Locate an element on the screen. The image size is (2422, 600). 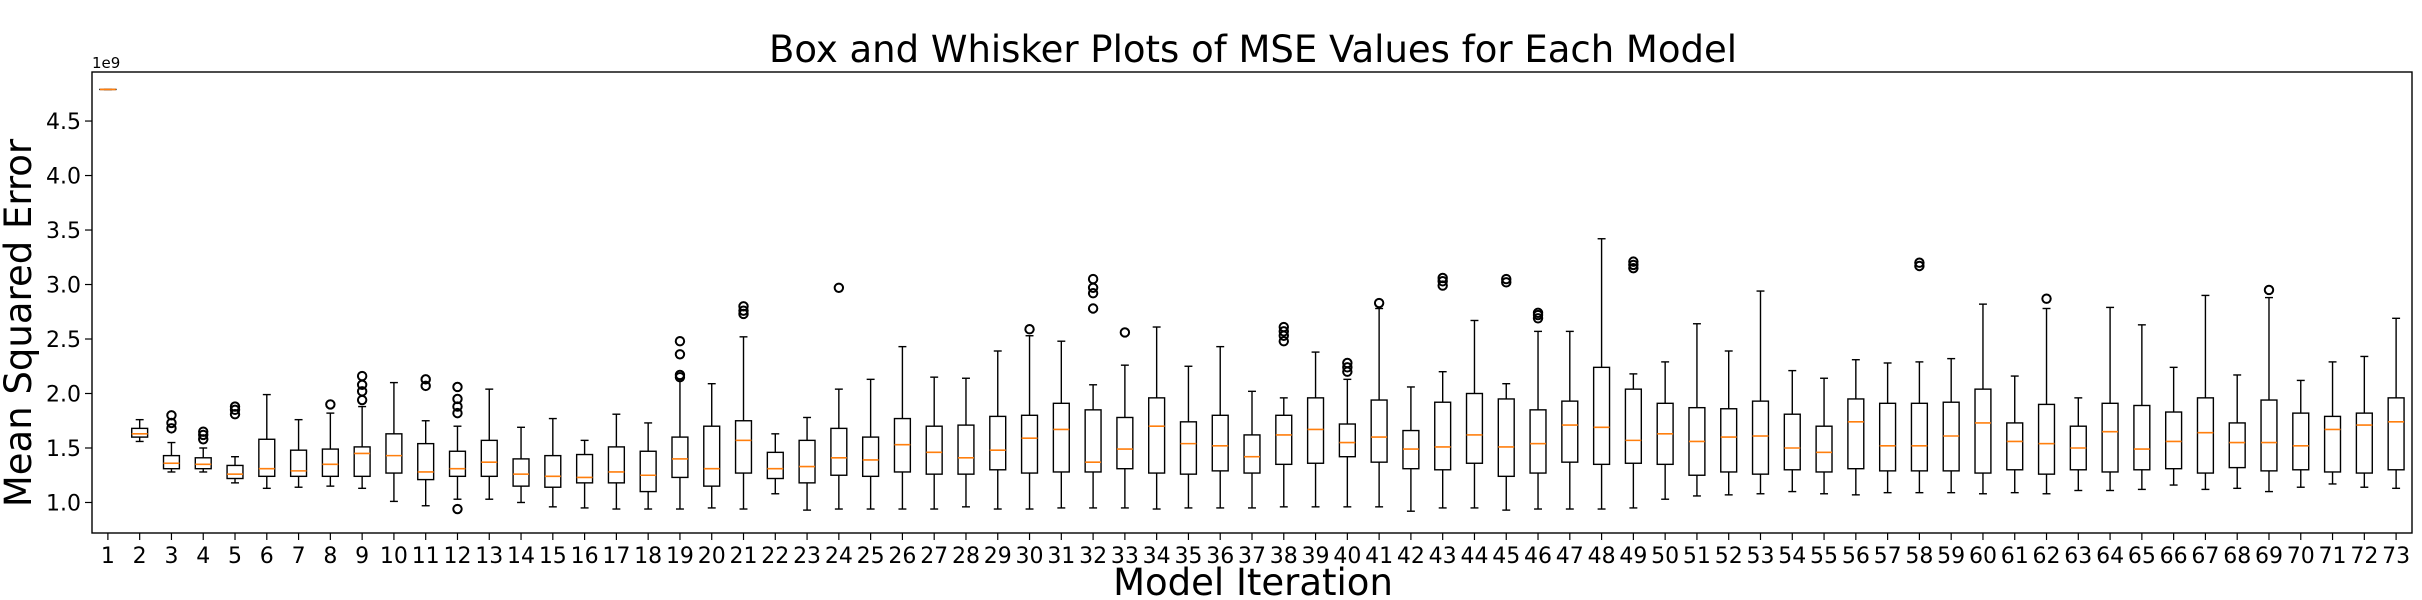
x-tick-label: 52 is located at coordinates (1729, 556).